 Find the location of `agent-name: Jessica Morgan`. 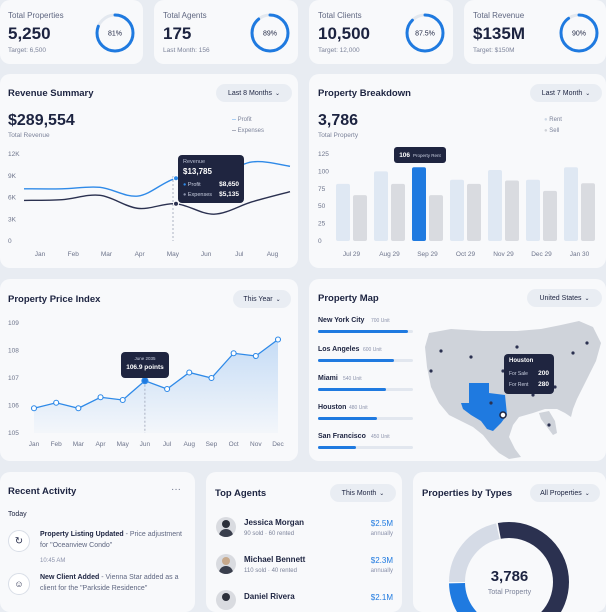

agent-name: Jessica Morgan is located at coordinates (274, 522).